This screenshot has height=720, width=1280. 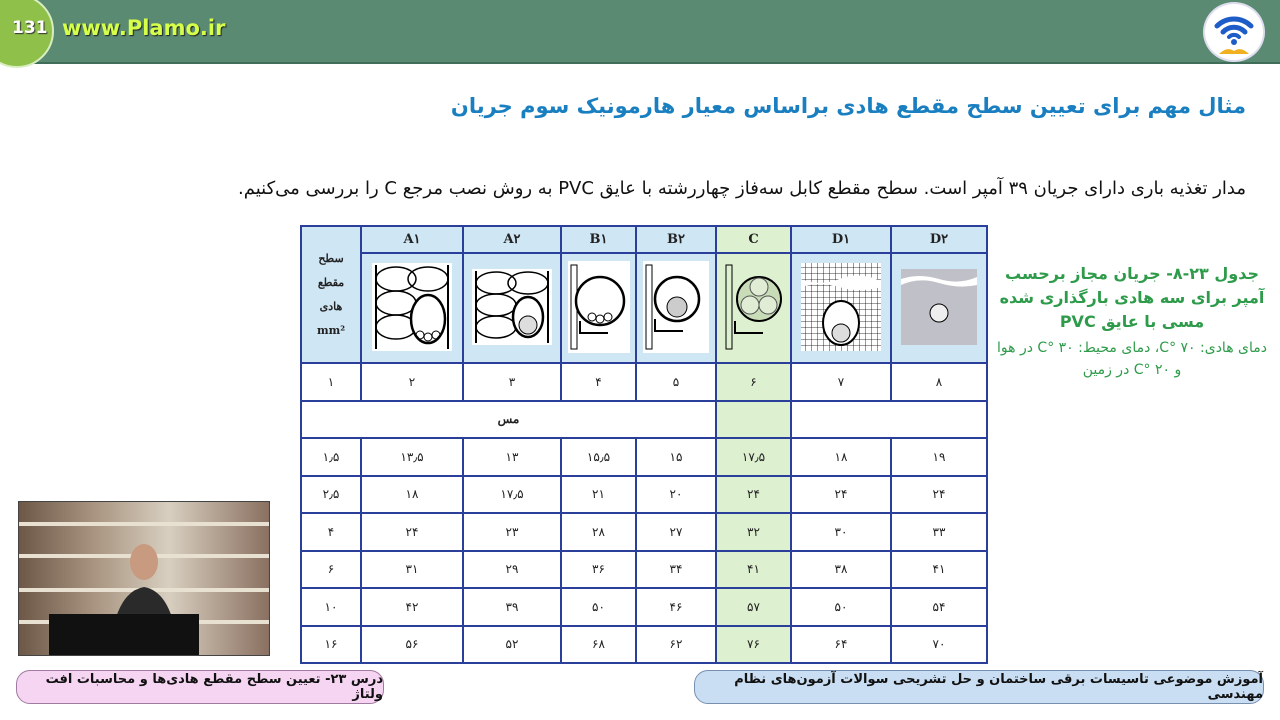 What do you see at coordinates (512, 607) in the screenshot?
I see `table-cell: ۳۹` at bounding box center [512, 607].